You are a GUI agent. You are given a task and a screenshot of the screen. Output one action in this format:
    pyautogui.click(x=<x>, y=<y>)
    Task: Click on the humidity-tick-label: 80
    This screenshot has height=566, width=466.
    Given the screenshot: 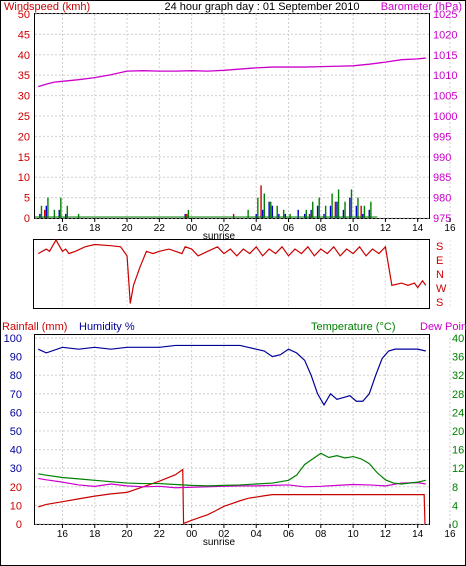 What is the action you would take?
    pyautogui.click(x=16, y=376)
    